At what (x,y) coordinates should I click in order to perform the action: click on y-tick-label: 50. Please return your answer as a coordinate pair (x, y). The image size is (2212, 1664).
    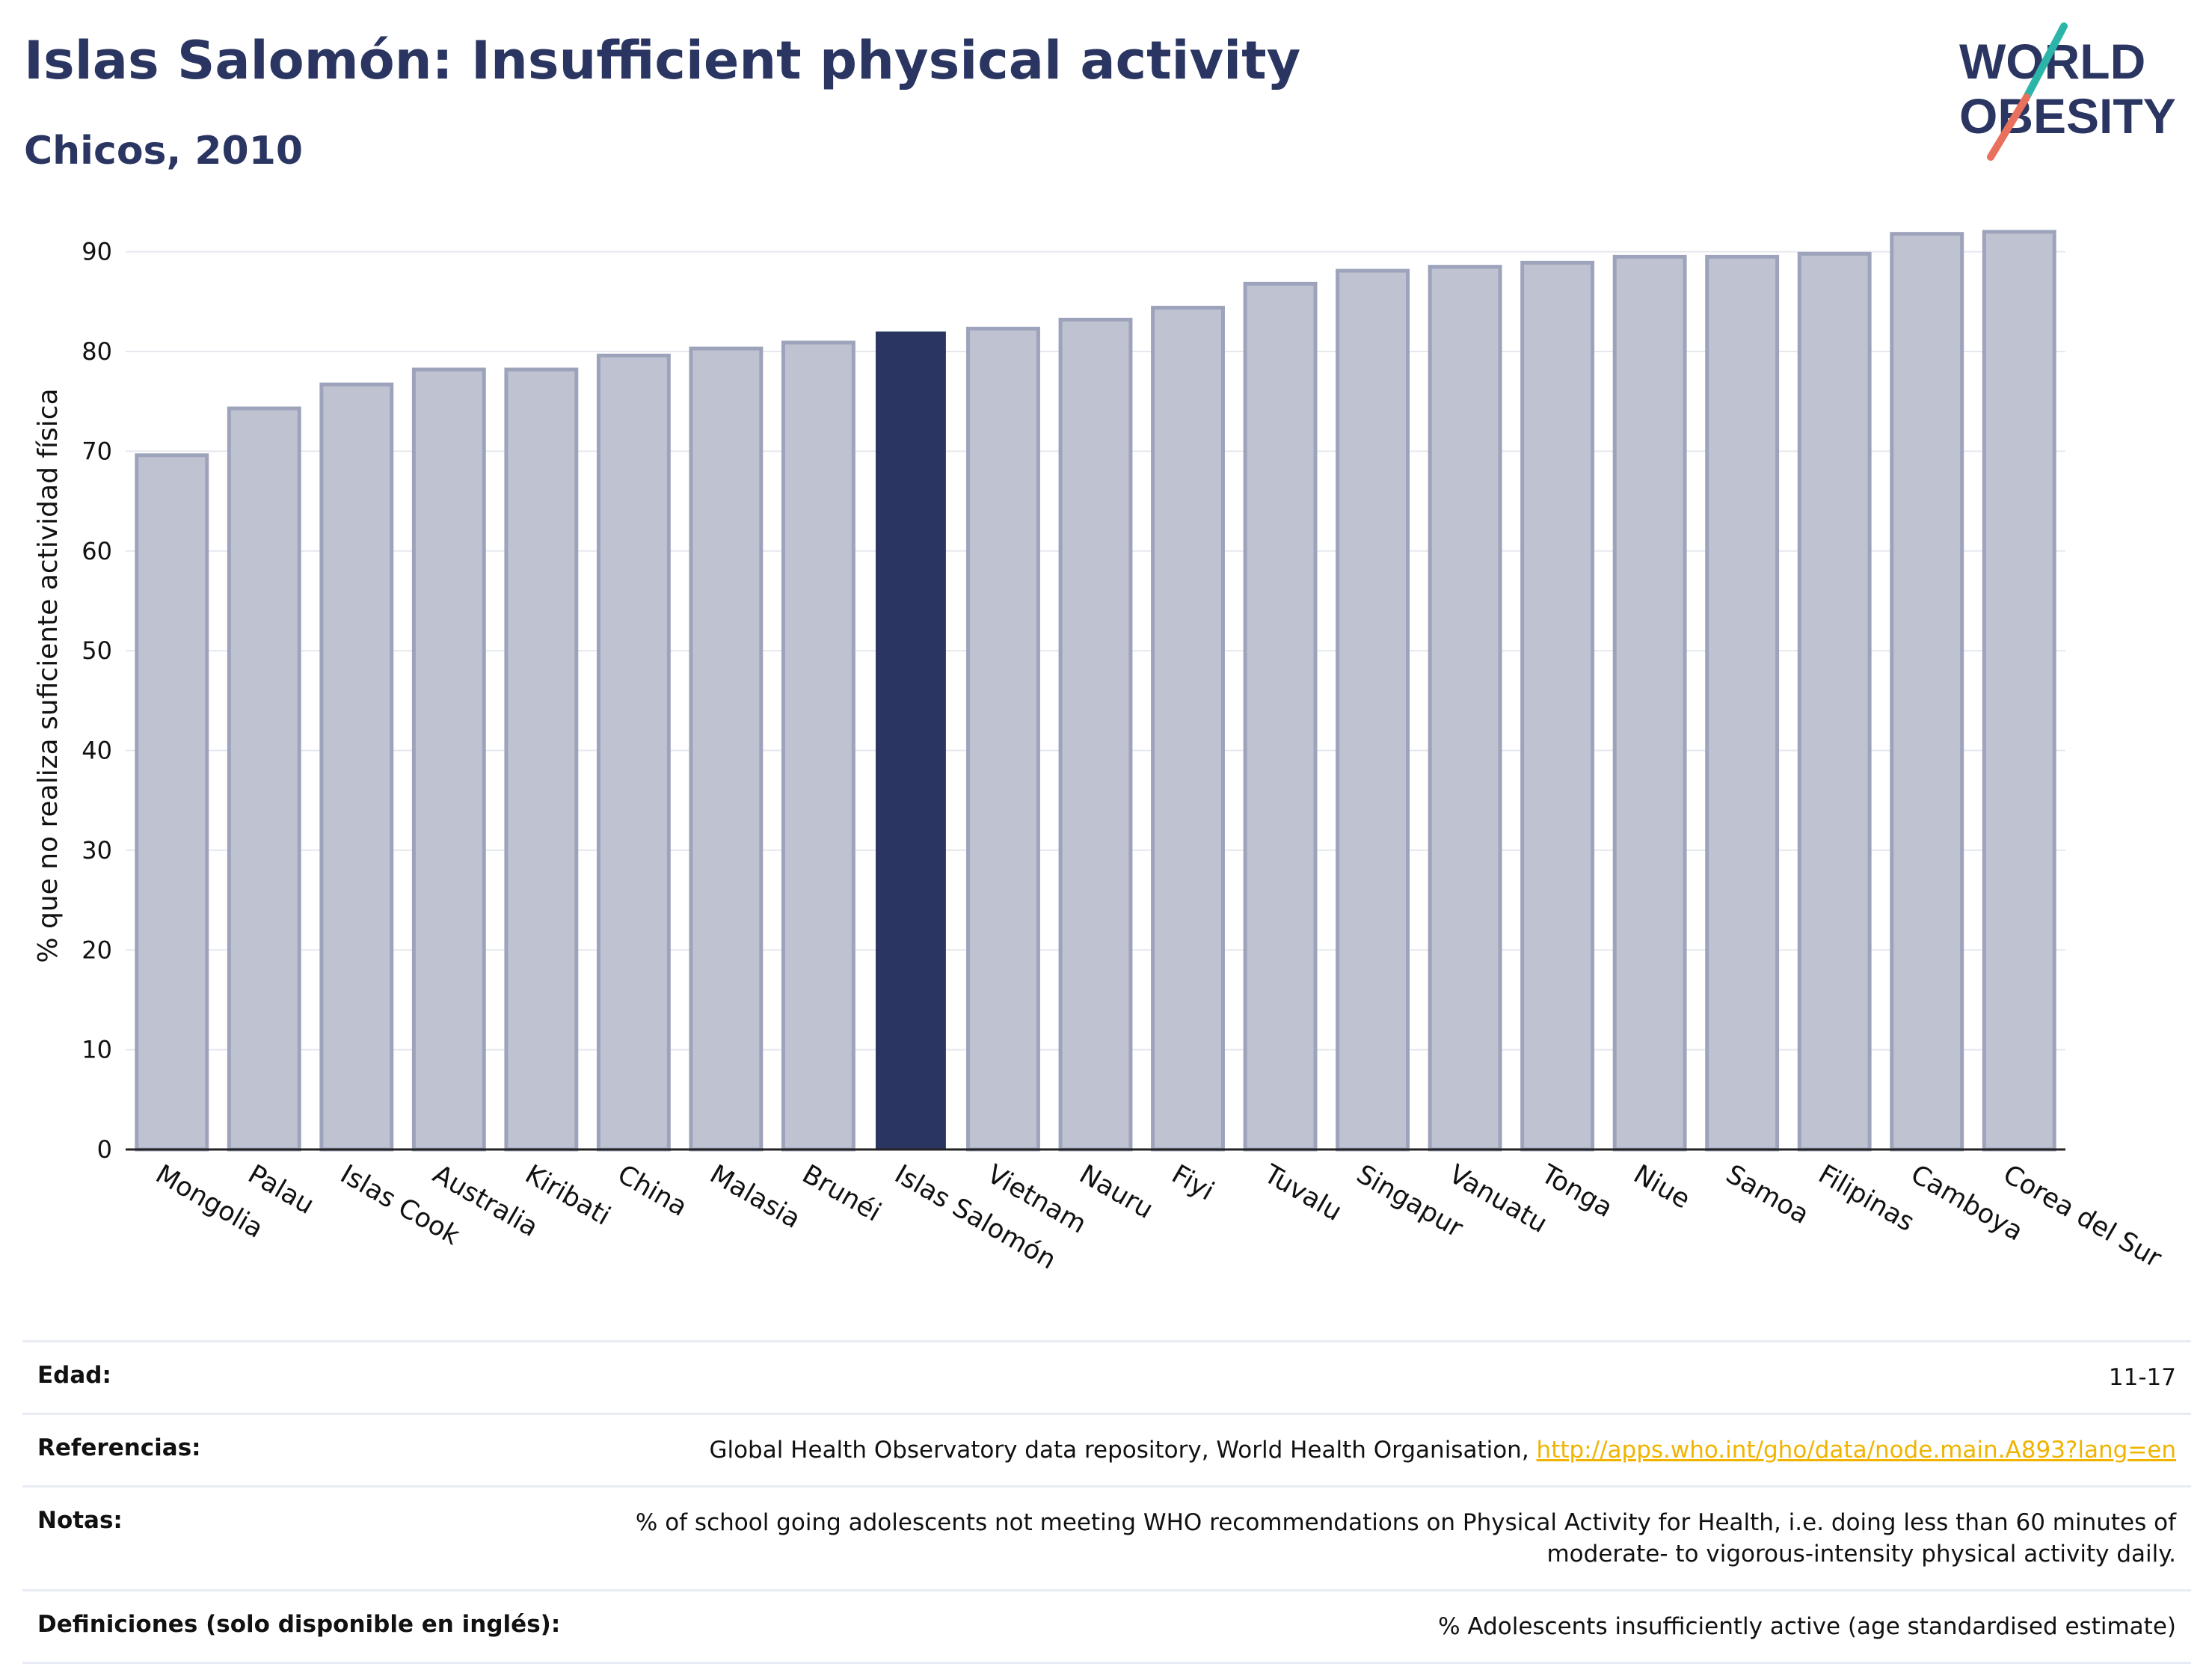
    Looking at the image, I should click on (97, 650).